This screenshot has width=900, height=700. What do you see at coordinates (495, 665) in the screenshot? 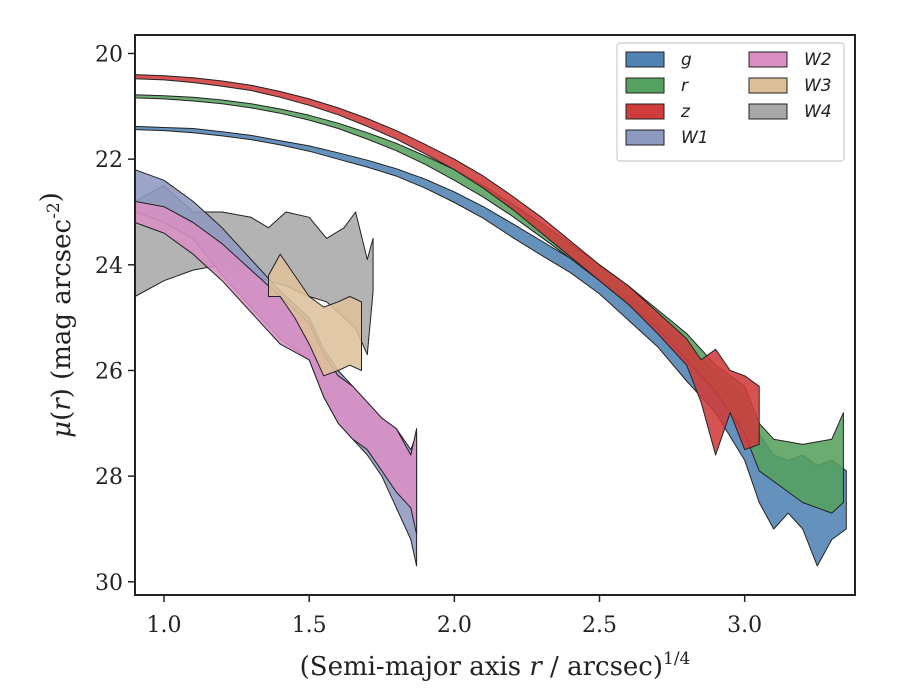
I see `x-axis-label: (Semi-major axis r / arcsec)1/4` at bounding box center [495, 665].